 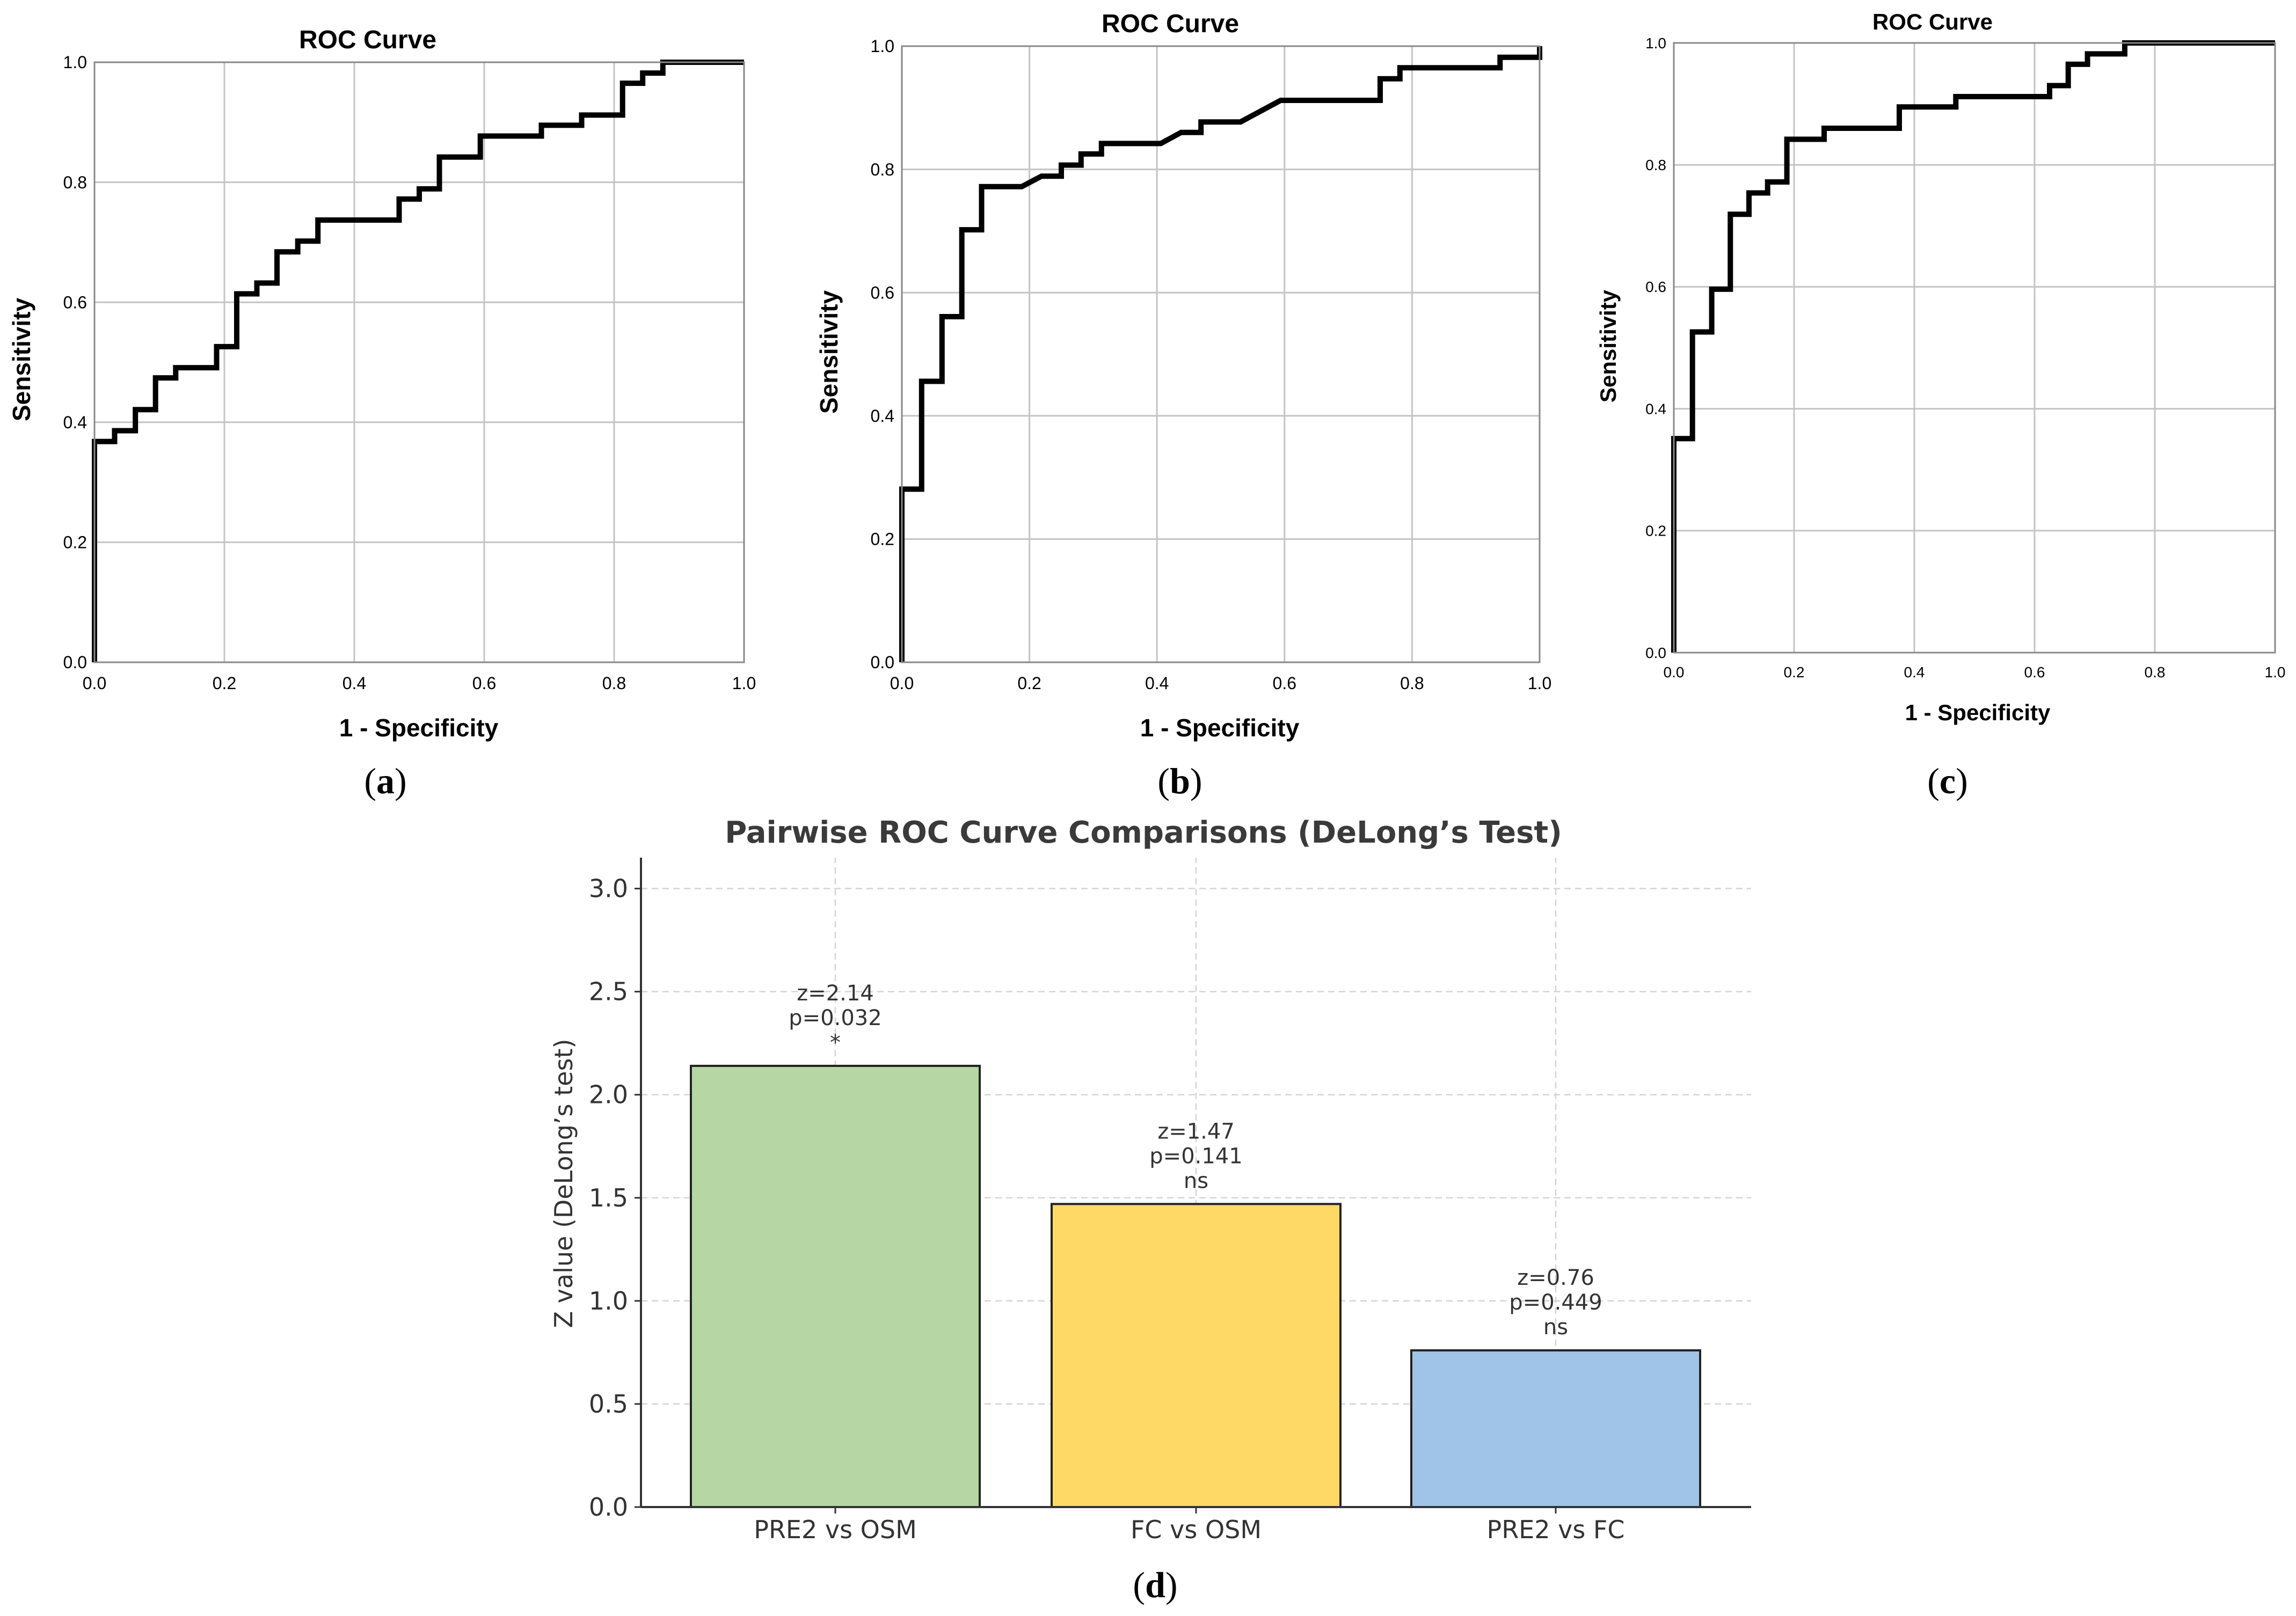 I want to click on panel-label: (d), so click(x=1155, y=1584).